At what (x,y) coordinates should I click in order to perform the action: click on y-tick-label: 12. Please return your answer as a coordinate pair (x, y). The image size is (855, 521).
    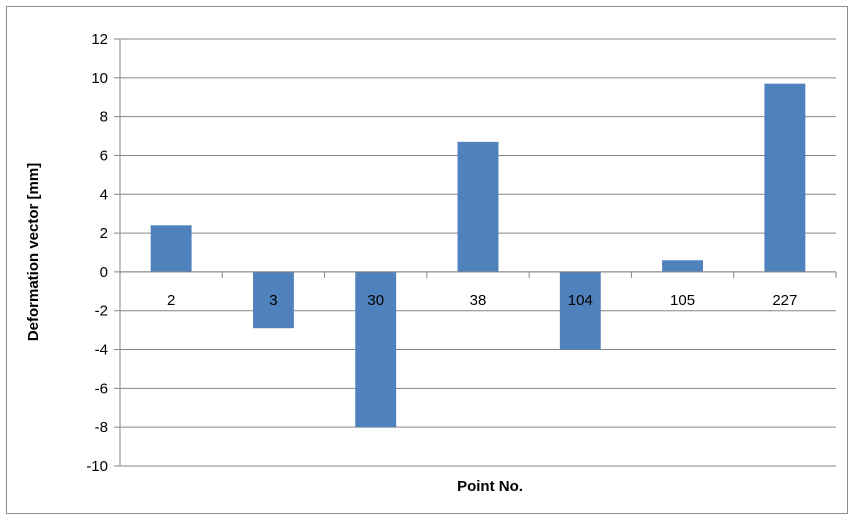
    Looking at the image, I should click on (99, 39).